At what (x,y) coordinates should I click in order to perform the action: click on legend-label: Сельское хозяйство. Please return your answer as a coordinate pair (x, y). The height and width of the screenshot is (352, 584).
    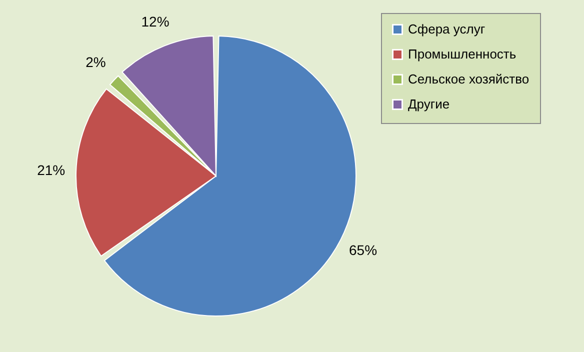
    Looking at the image, I should click on (469, 79).